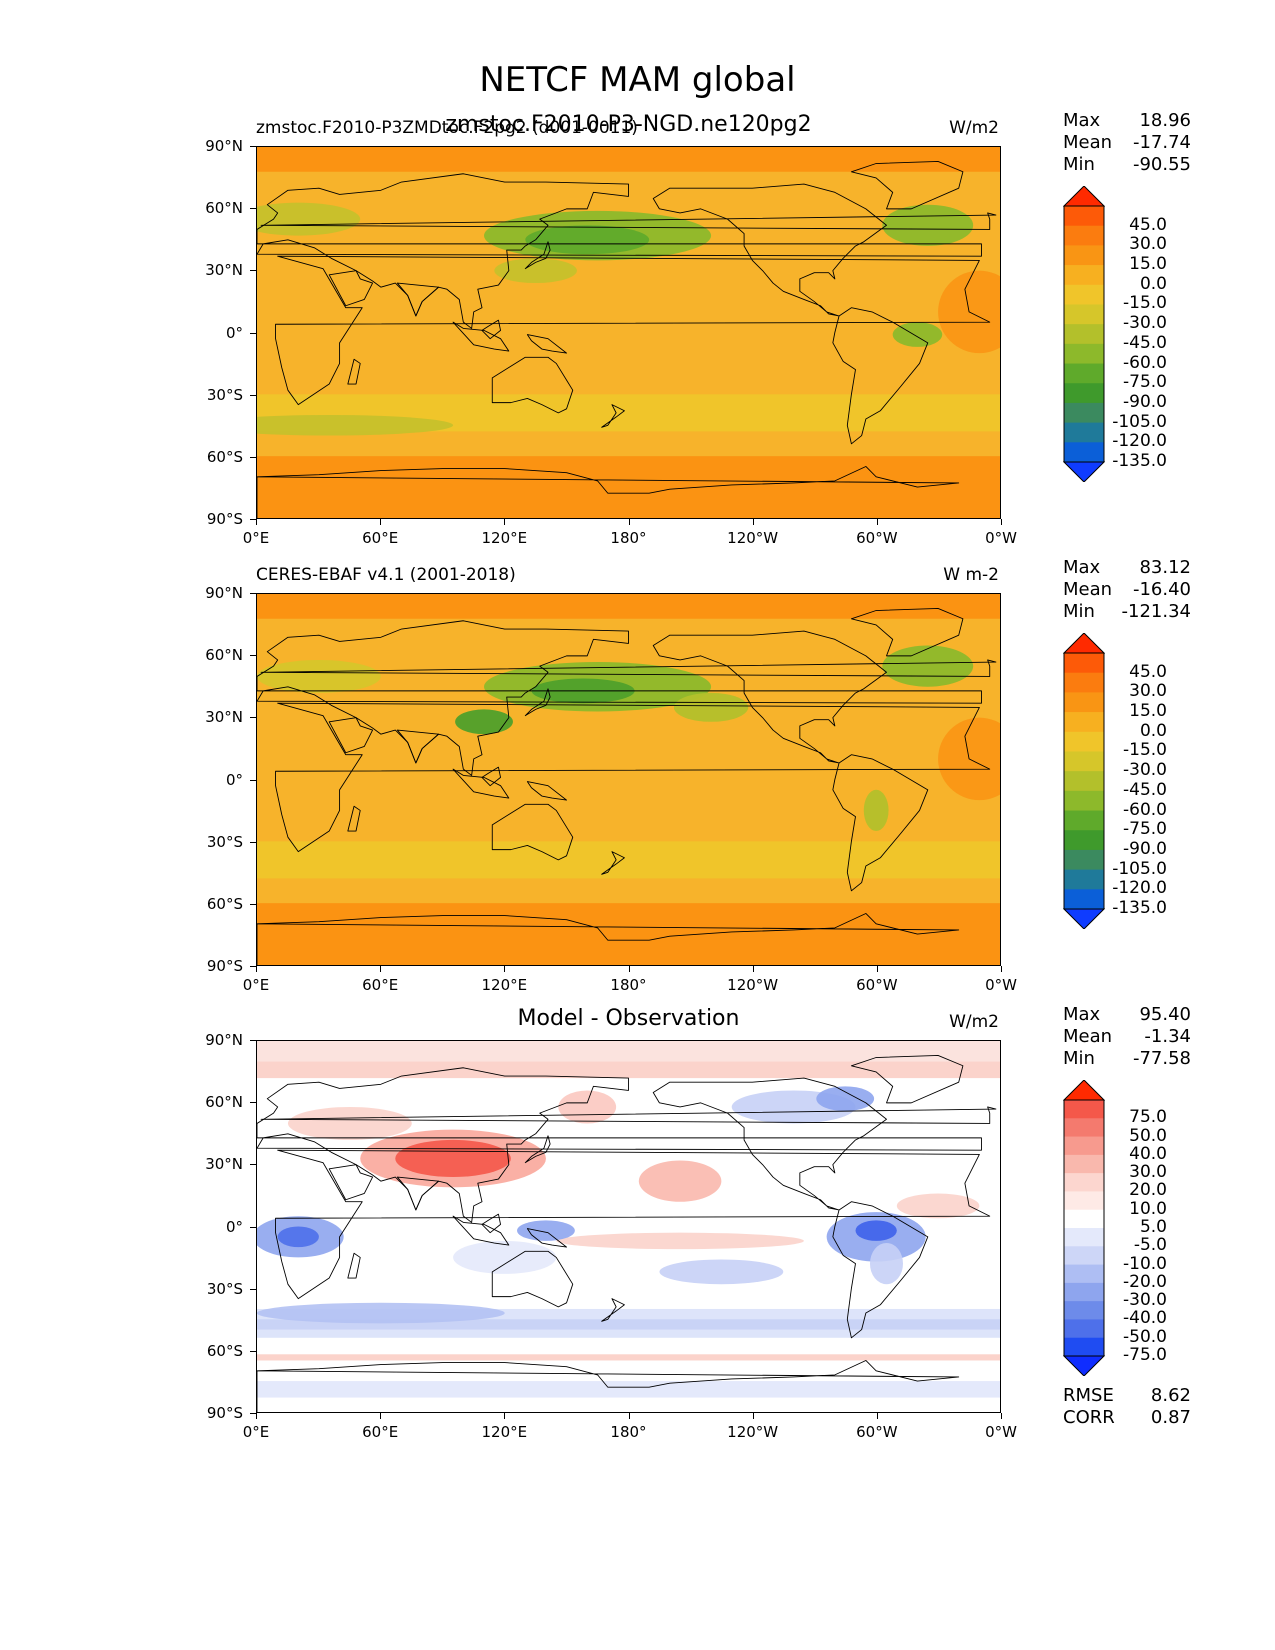  I want to click on colorbar-level-label: -75.0, so click(1145, 382).